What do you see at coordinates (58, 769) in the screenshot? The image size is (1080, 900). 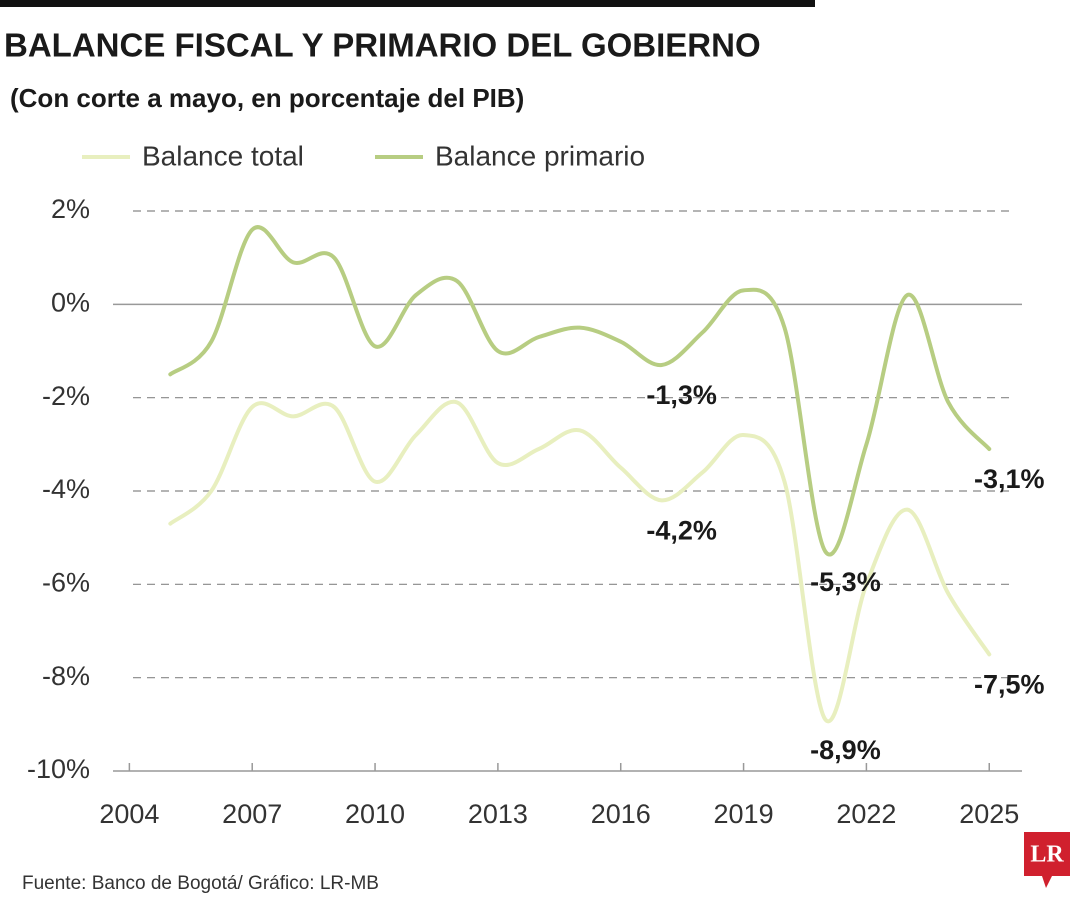 I see `y-tick-label: -10%` at bounding box center [58, 769].